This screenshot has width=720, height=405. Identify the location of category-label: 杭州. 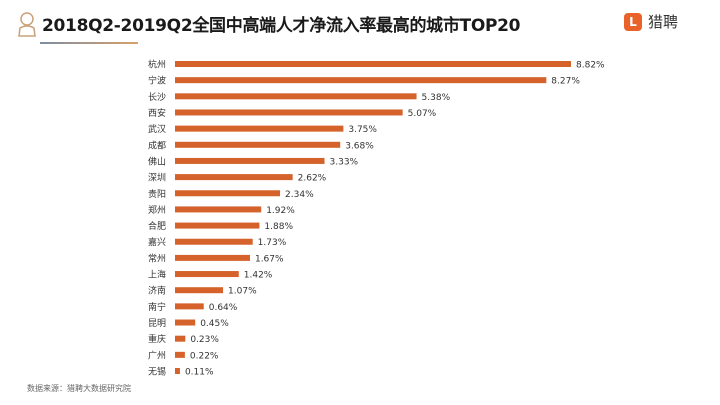
(157, 65).